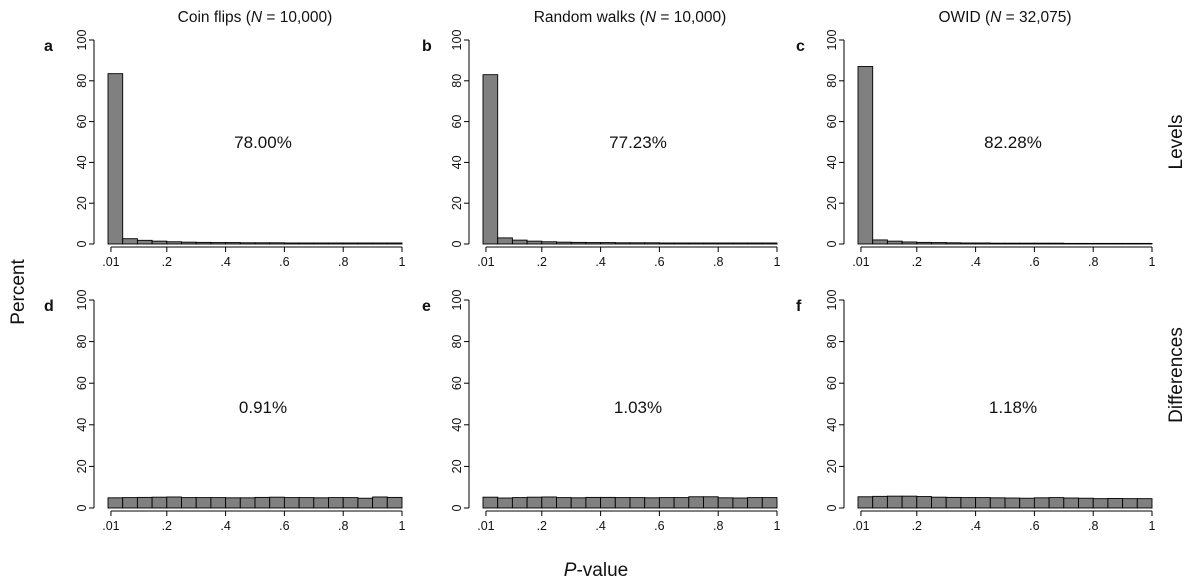 The height and width of the screenshot is (585, 1192). What do you see at coordinates (596, 570) in the screenshot?
I see `x-axis-title: P-value` at bounding box center [596, 570].